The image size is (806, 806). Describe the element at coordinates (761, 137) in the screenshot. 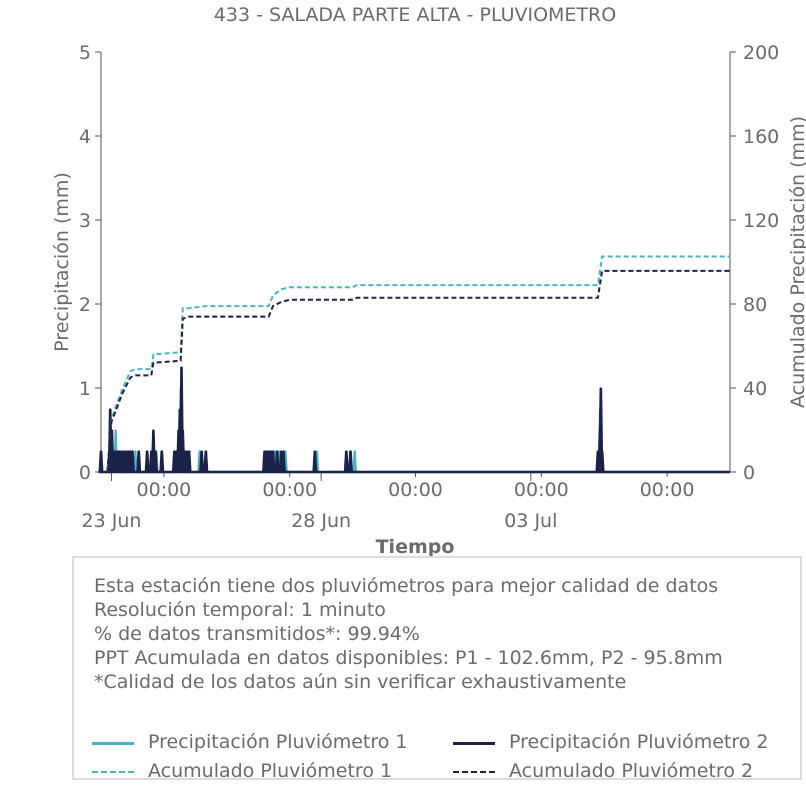

I see `y-right-tick-label: 160` at that location.